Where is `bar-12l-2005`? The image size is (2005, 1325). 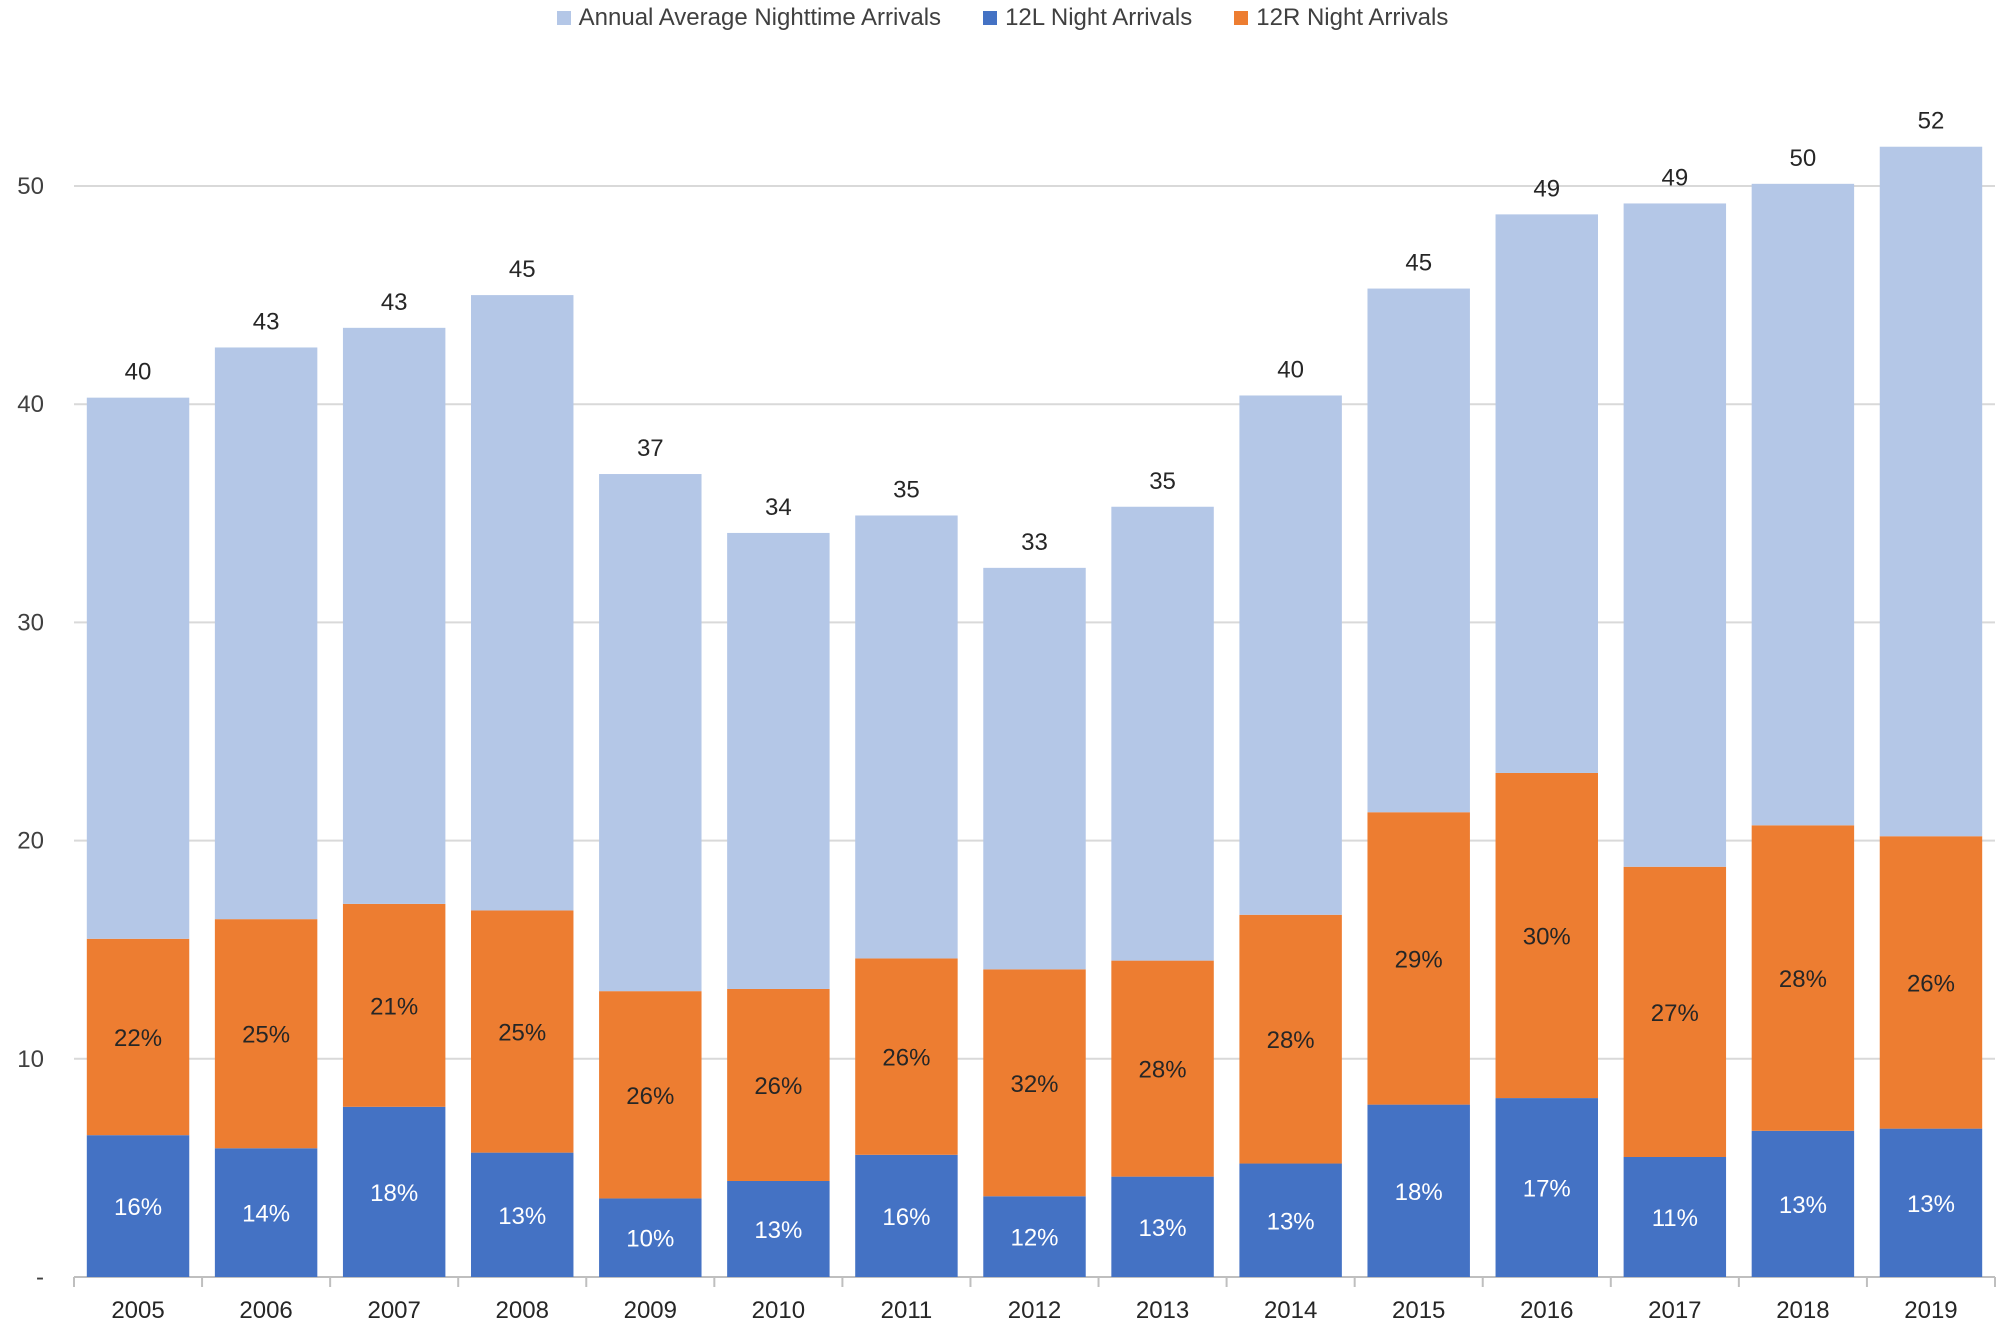
bar-12l-2005 is located at coordinates (138, 1206).